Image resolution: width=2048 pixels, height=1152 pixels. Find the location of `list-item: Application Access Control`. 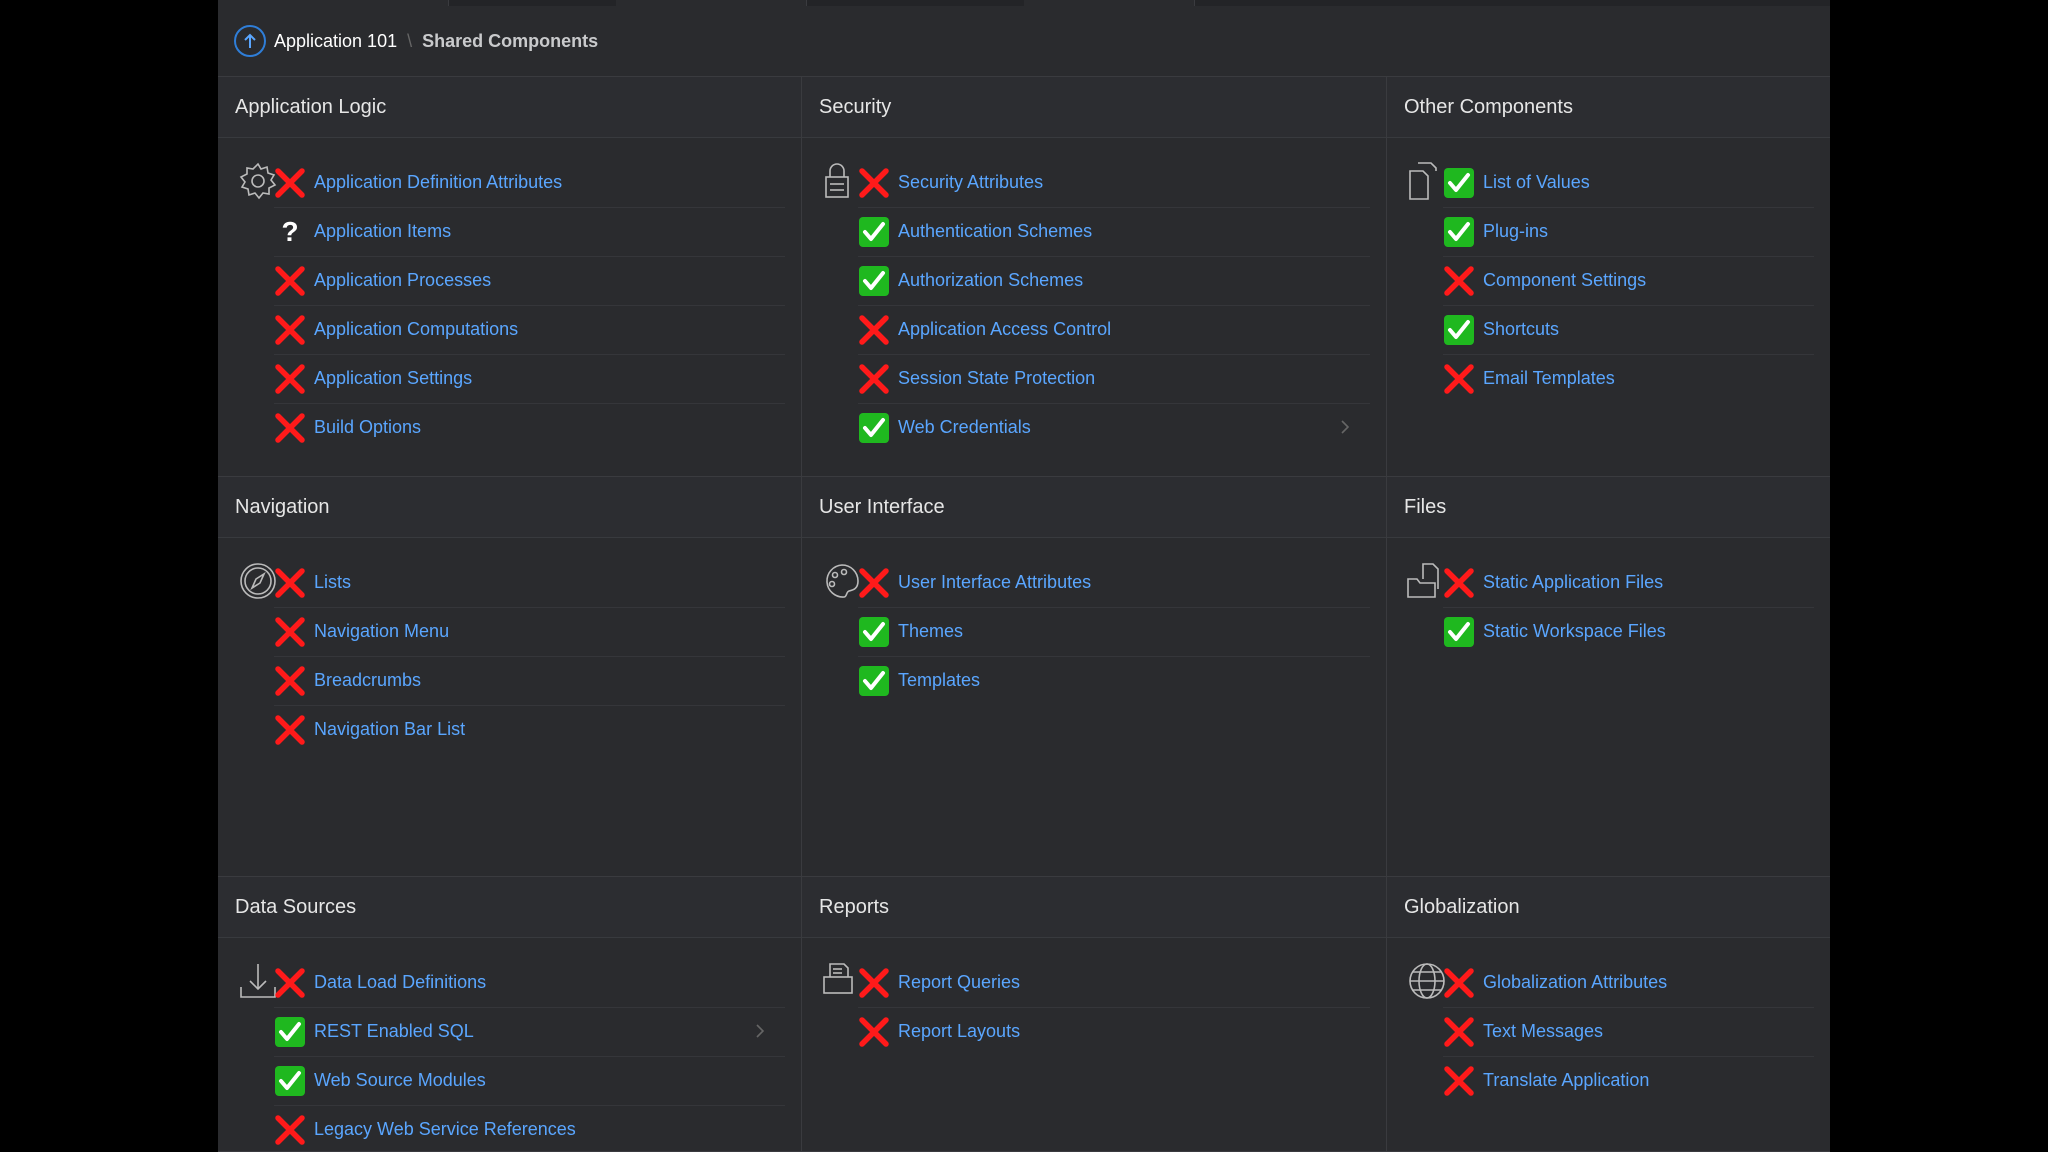

list-item: Application Access Control is located at coordinates (1114, 330).